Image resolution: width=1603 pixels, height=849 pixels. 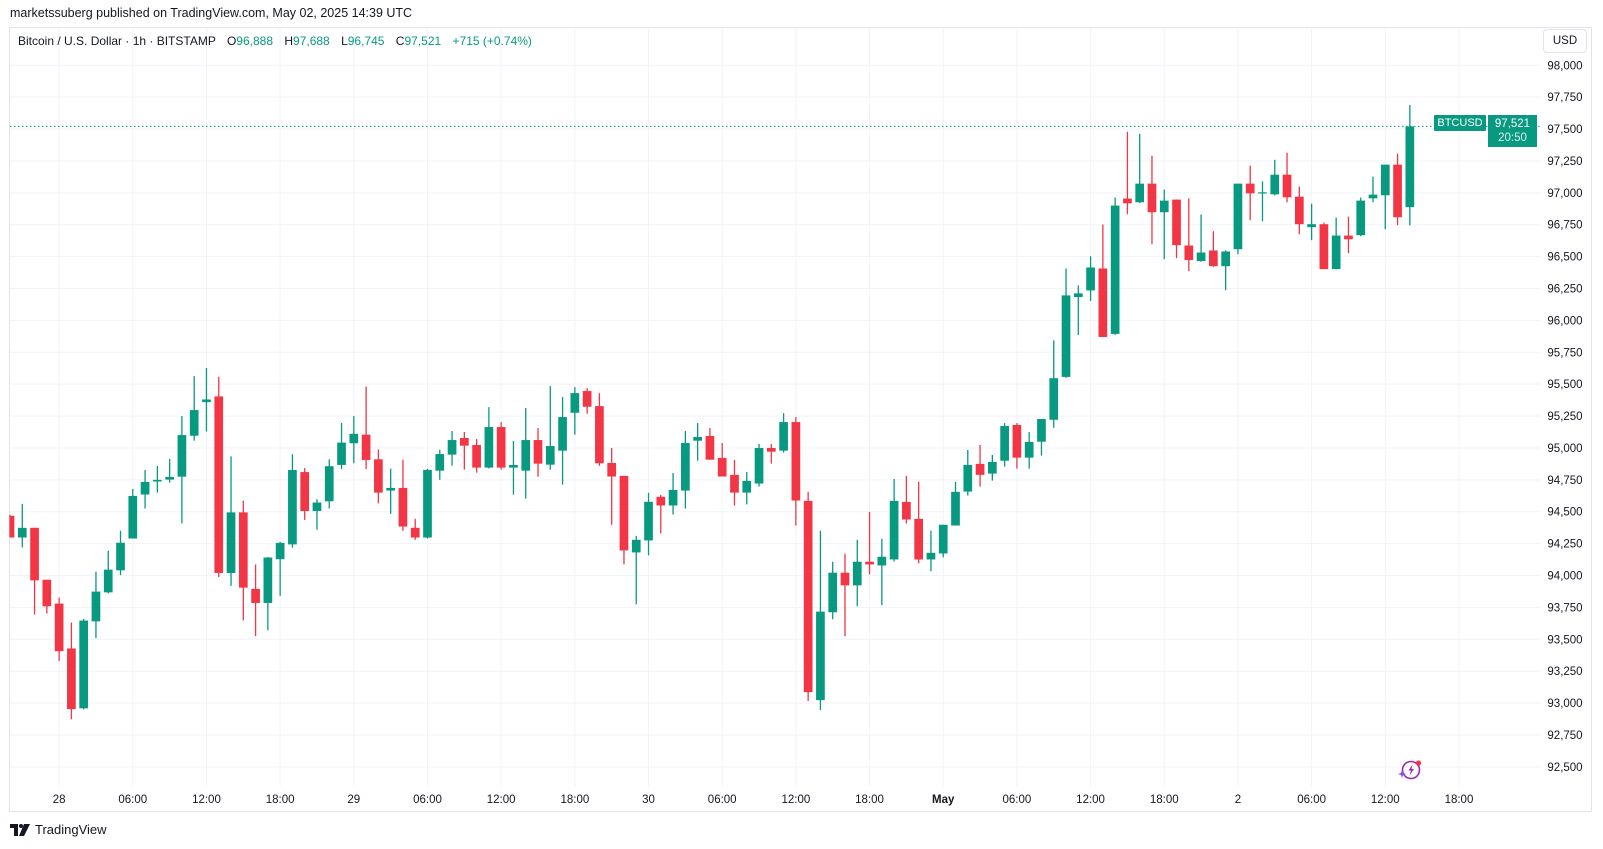 What do you see at coordinates (1410, 772) in the screenshot?
I see `lightning-sparkle-icon` at bounding box center [1410, 772].